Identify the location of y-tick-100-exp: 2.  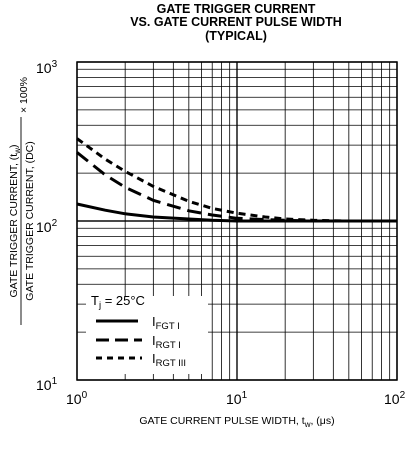
(55, 223).